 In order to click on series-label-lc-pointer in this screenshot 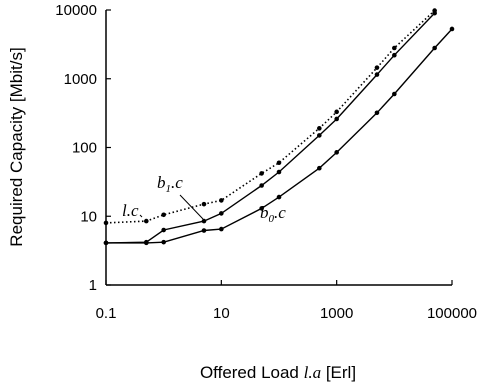, I will do `click(141, 216)`.